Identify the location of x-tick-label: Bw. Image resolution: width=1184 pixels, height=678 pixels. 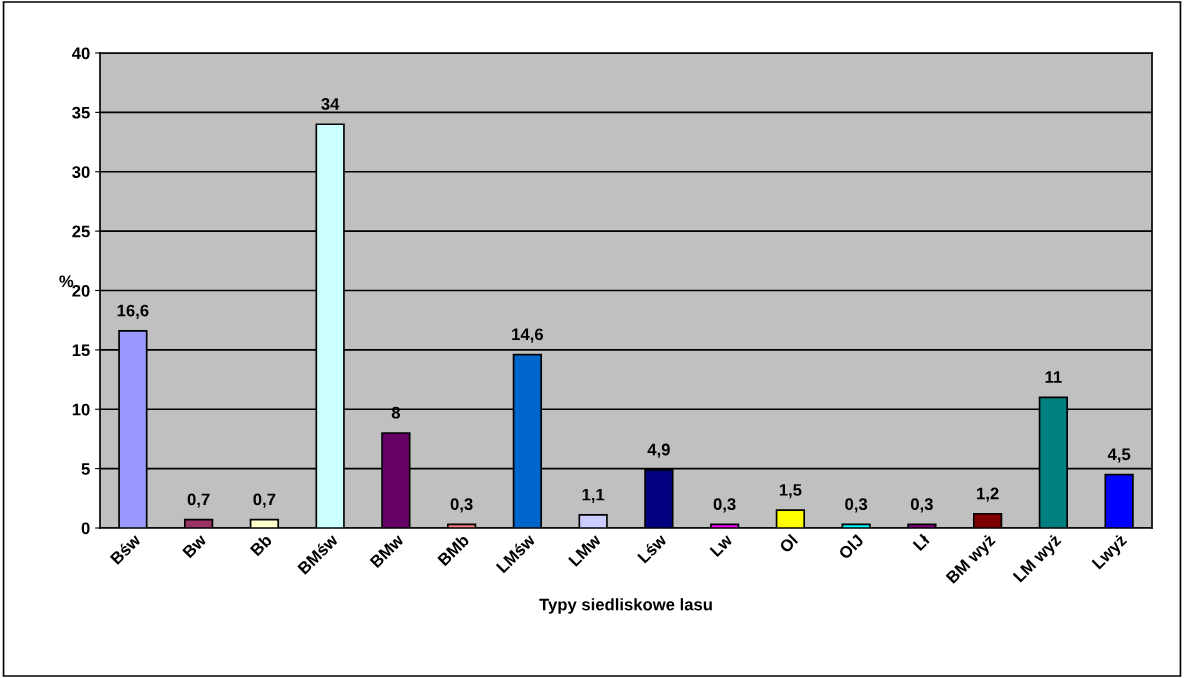
(195, 546).